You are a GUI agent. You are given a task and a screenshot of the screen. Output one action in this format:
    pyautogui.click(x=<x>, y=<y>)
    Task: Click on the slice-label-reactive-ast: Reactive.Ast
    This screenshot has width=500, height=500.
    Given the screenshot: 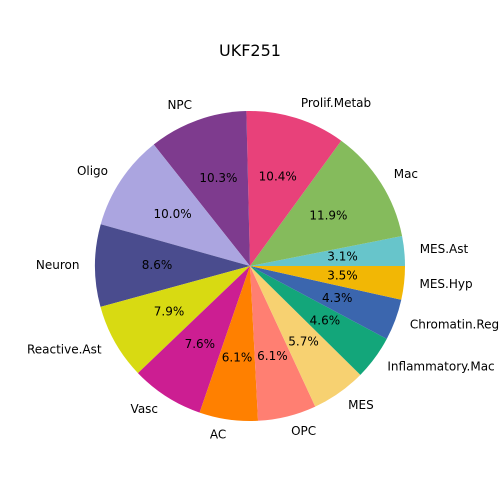 What is the action you would take?
    pyautogui.click(x=64, y=349)
    